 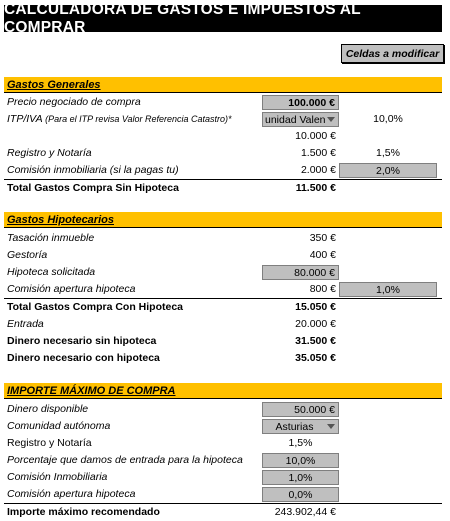 I want to click on hipoteca-solicitada-label: Hipoteca solicitada, so click(x=51, y=272).